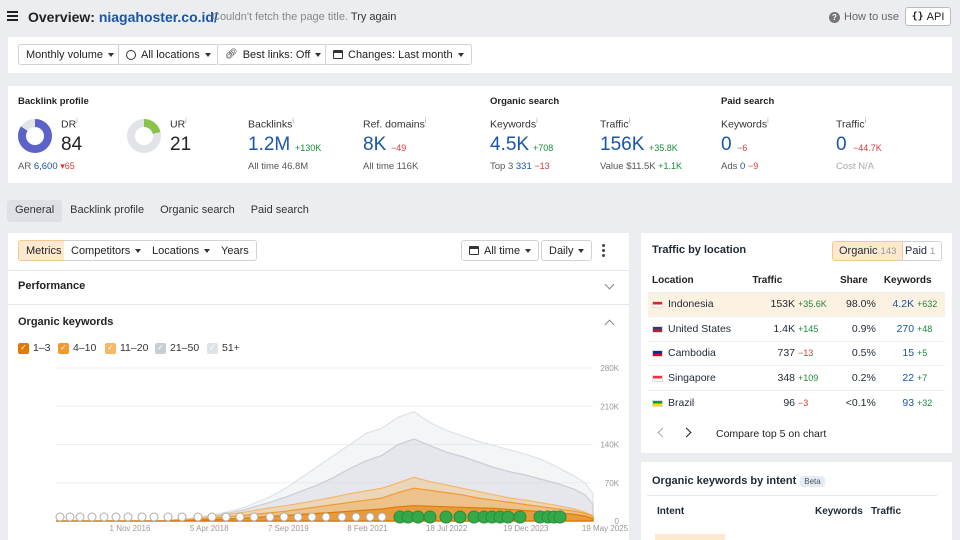  Describe the element at coordinates (609, 284) in the screenshot. I see `chevron-down-icon` at that location.